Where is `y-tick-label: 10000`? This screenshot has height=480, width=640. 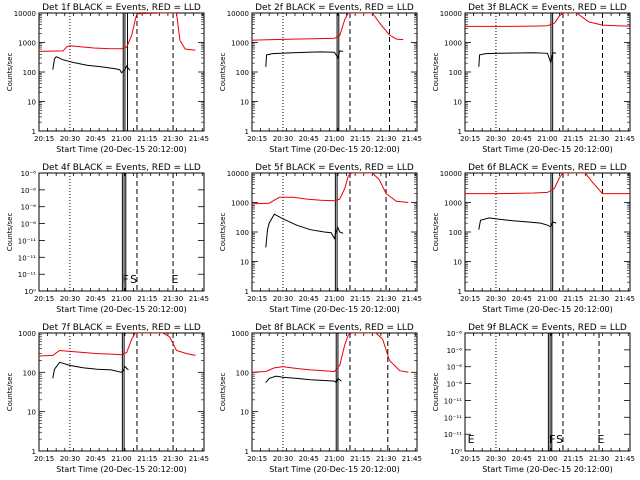
y-tick-label: 10000 is located at coordinates (238, 14).